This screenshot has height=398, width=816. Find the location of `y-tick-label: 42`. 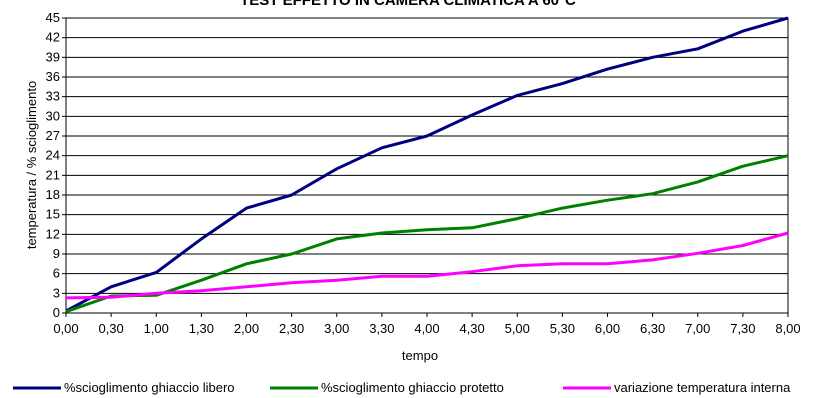

y-tick-label: 42 is located at coordinates (53, 37).